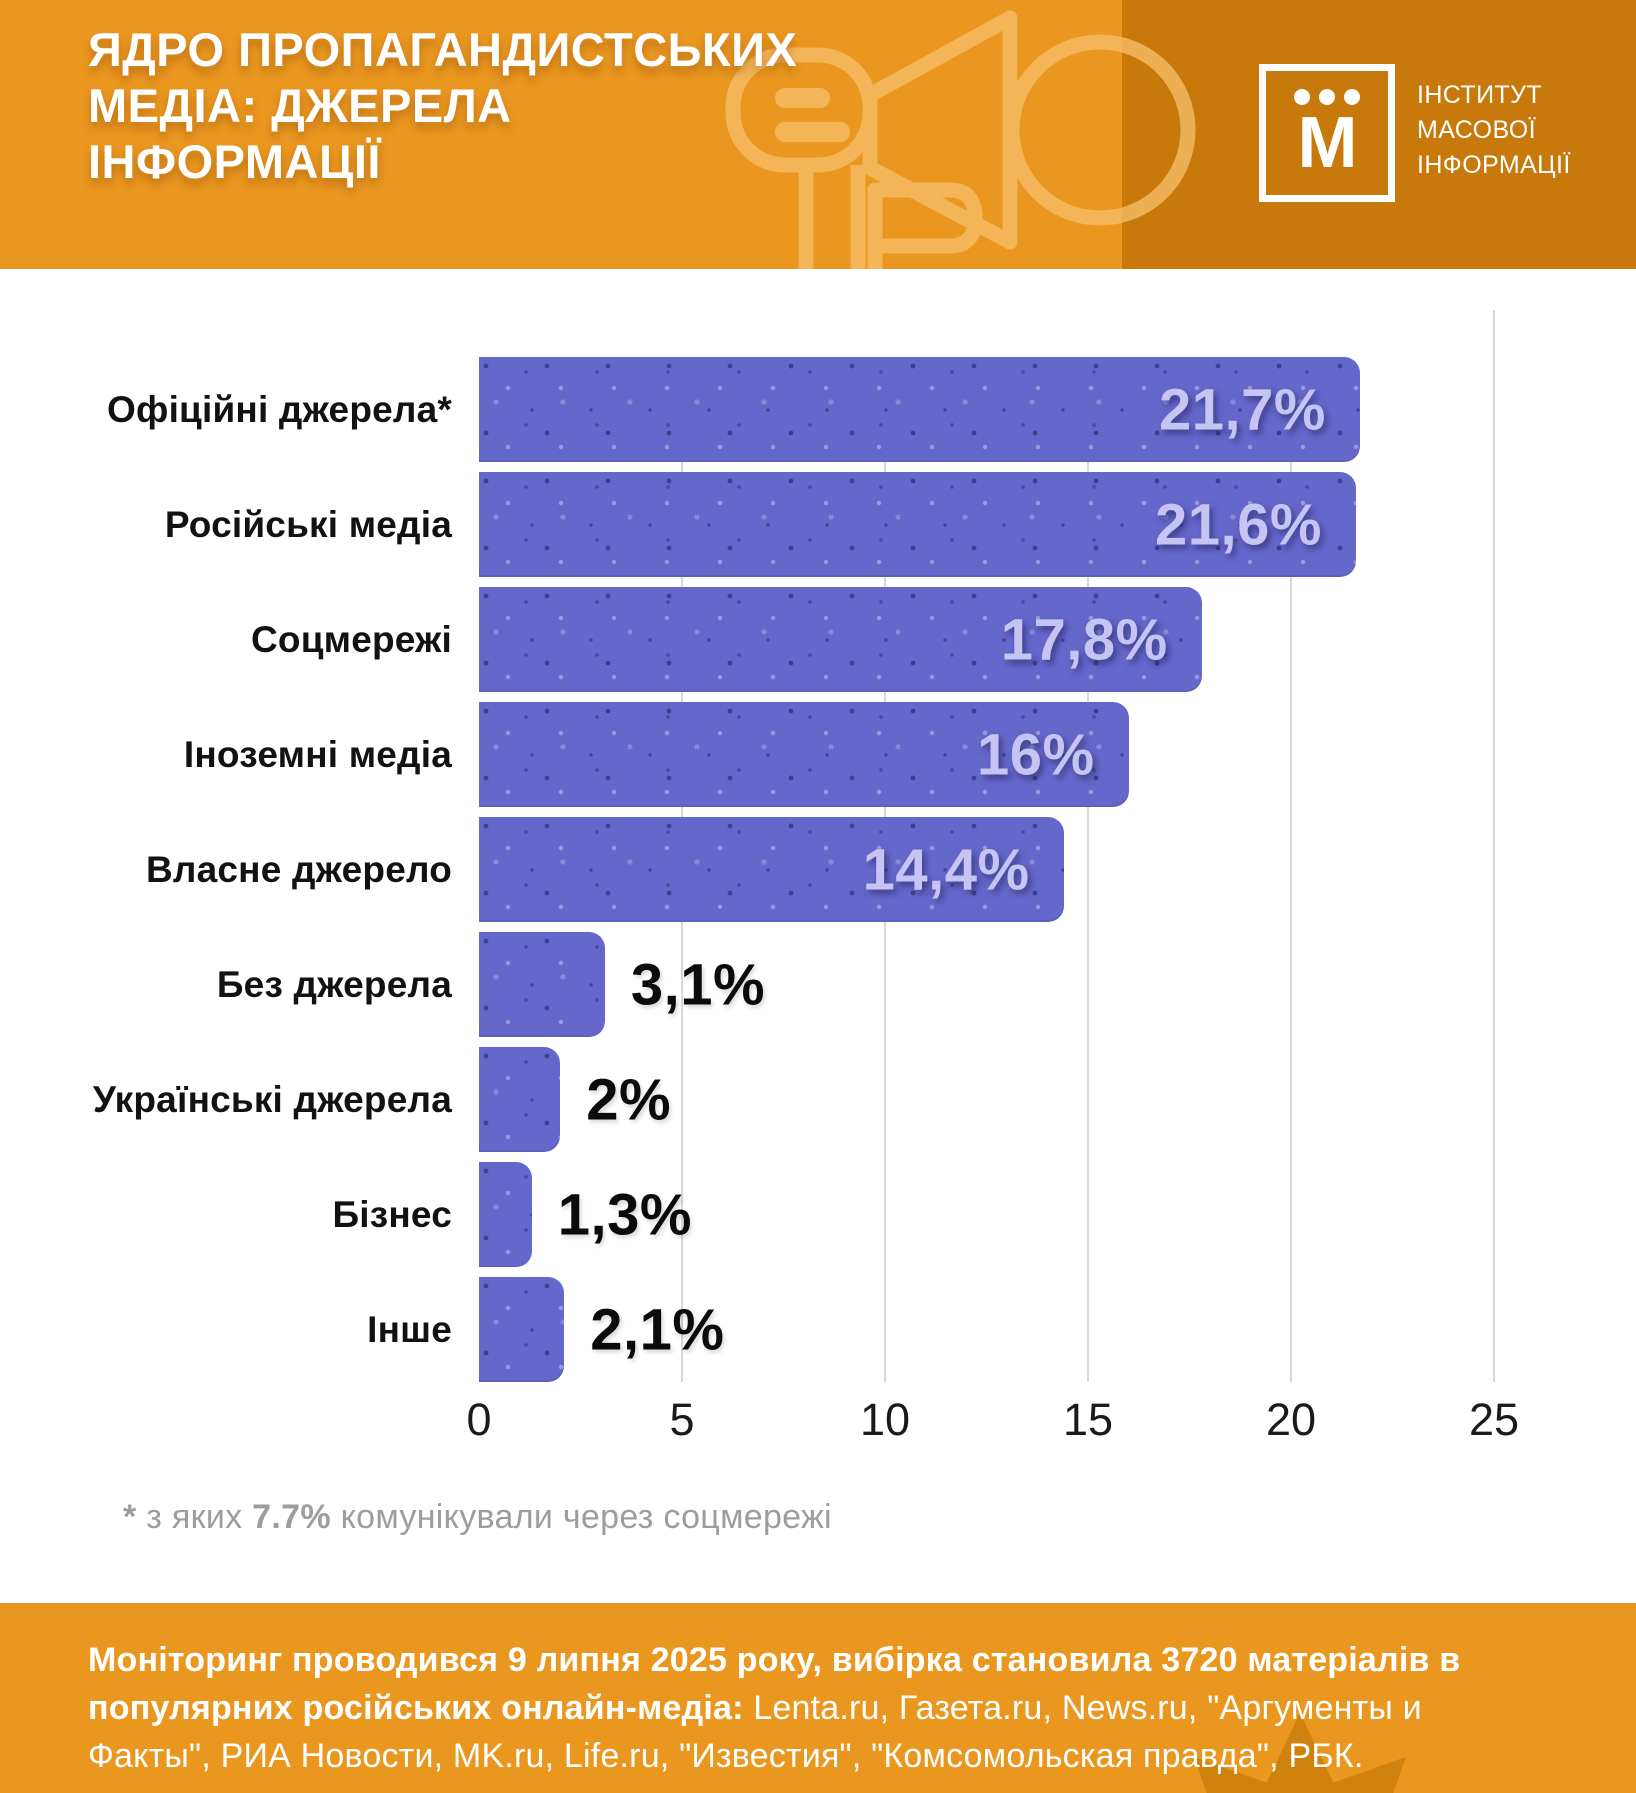 The width and height of the screenshot is (1636, 1793). I want to click on bar-row: Інше 2,1%, so click(818, 1329).